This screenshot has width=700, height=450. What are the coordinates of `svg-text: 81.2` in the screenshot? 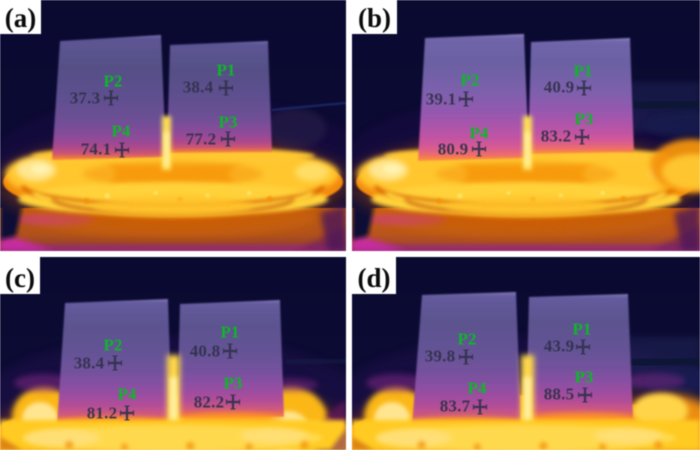 It's located at (102, 413).